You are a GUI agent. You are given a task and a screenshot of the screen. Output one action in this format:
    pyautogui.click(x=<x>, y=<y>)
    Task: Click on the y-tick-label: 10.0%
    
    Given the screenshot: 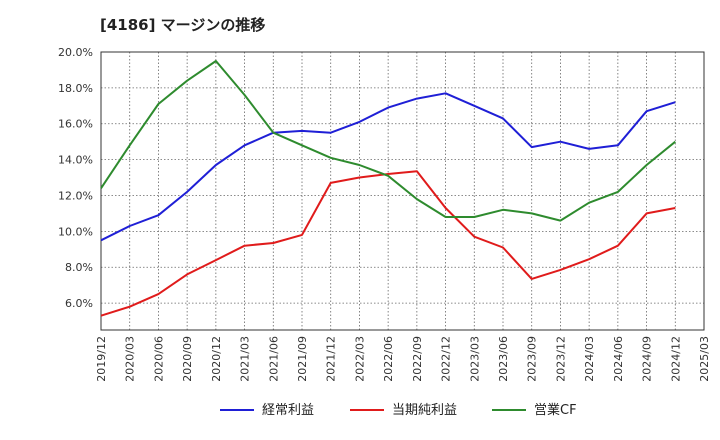 What is the action you would take?
    pyautogui.click(x=75, y=231)
    